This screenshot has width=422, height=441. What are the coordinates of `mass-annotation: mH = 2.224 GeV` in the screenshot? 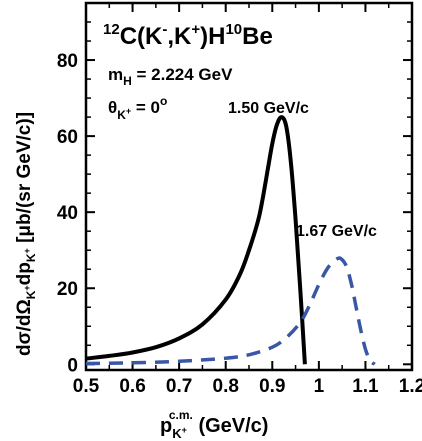 It's located at (170, 76).